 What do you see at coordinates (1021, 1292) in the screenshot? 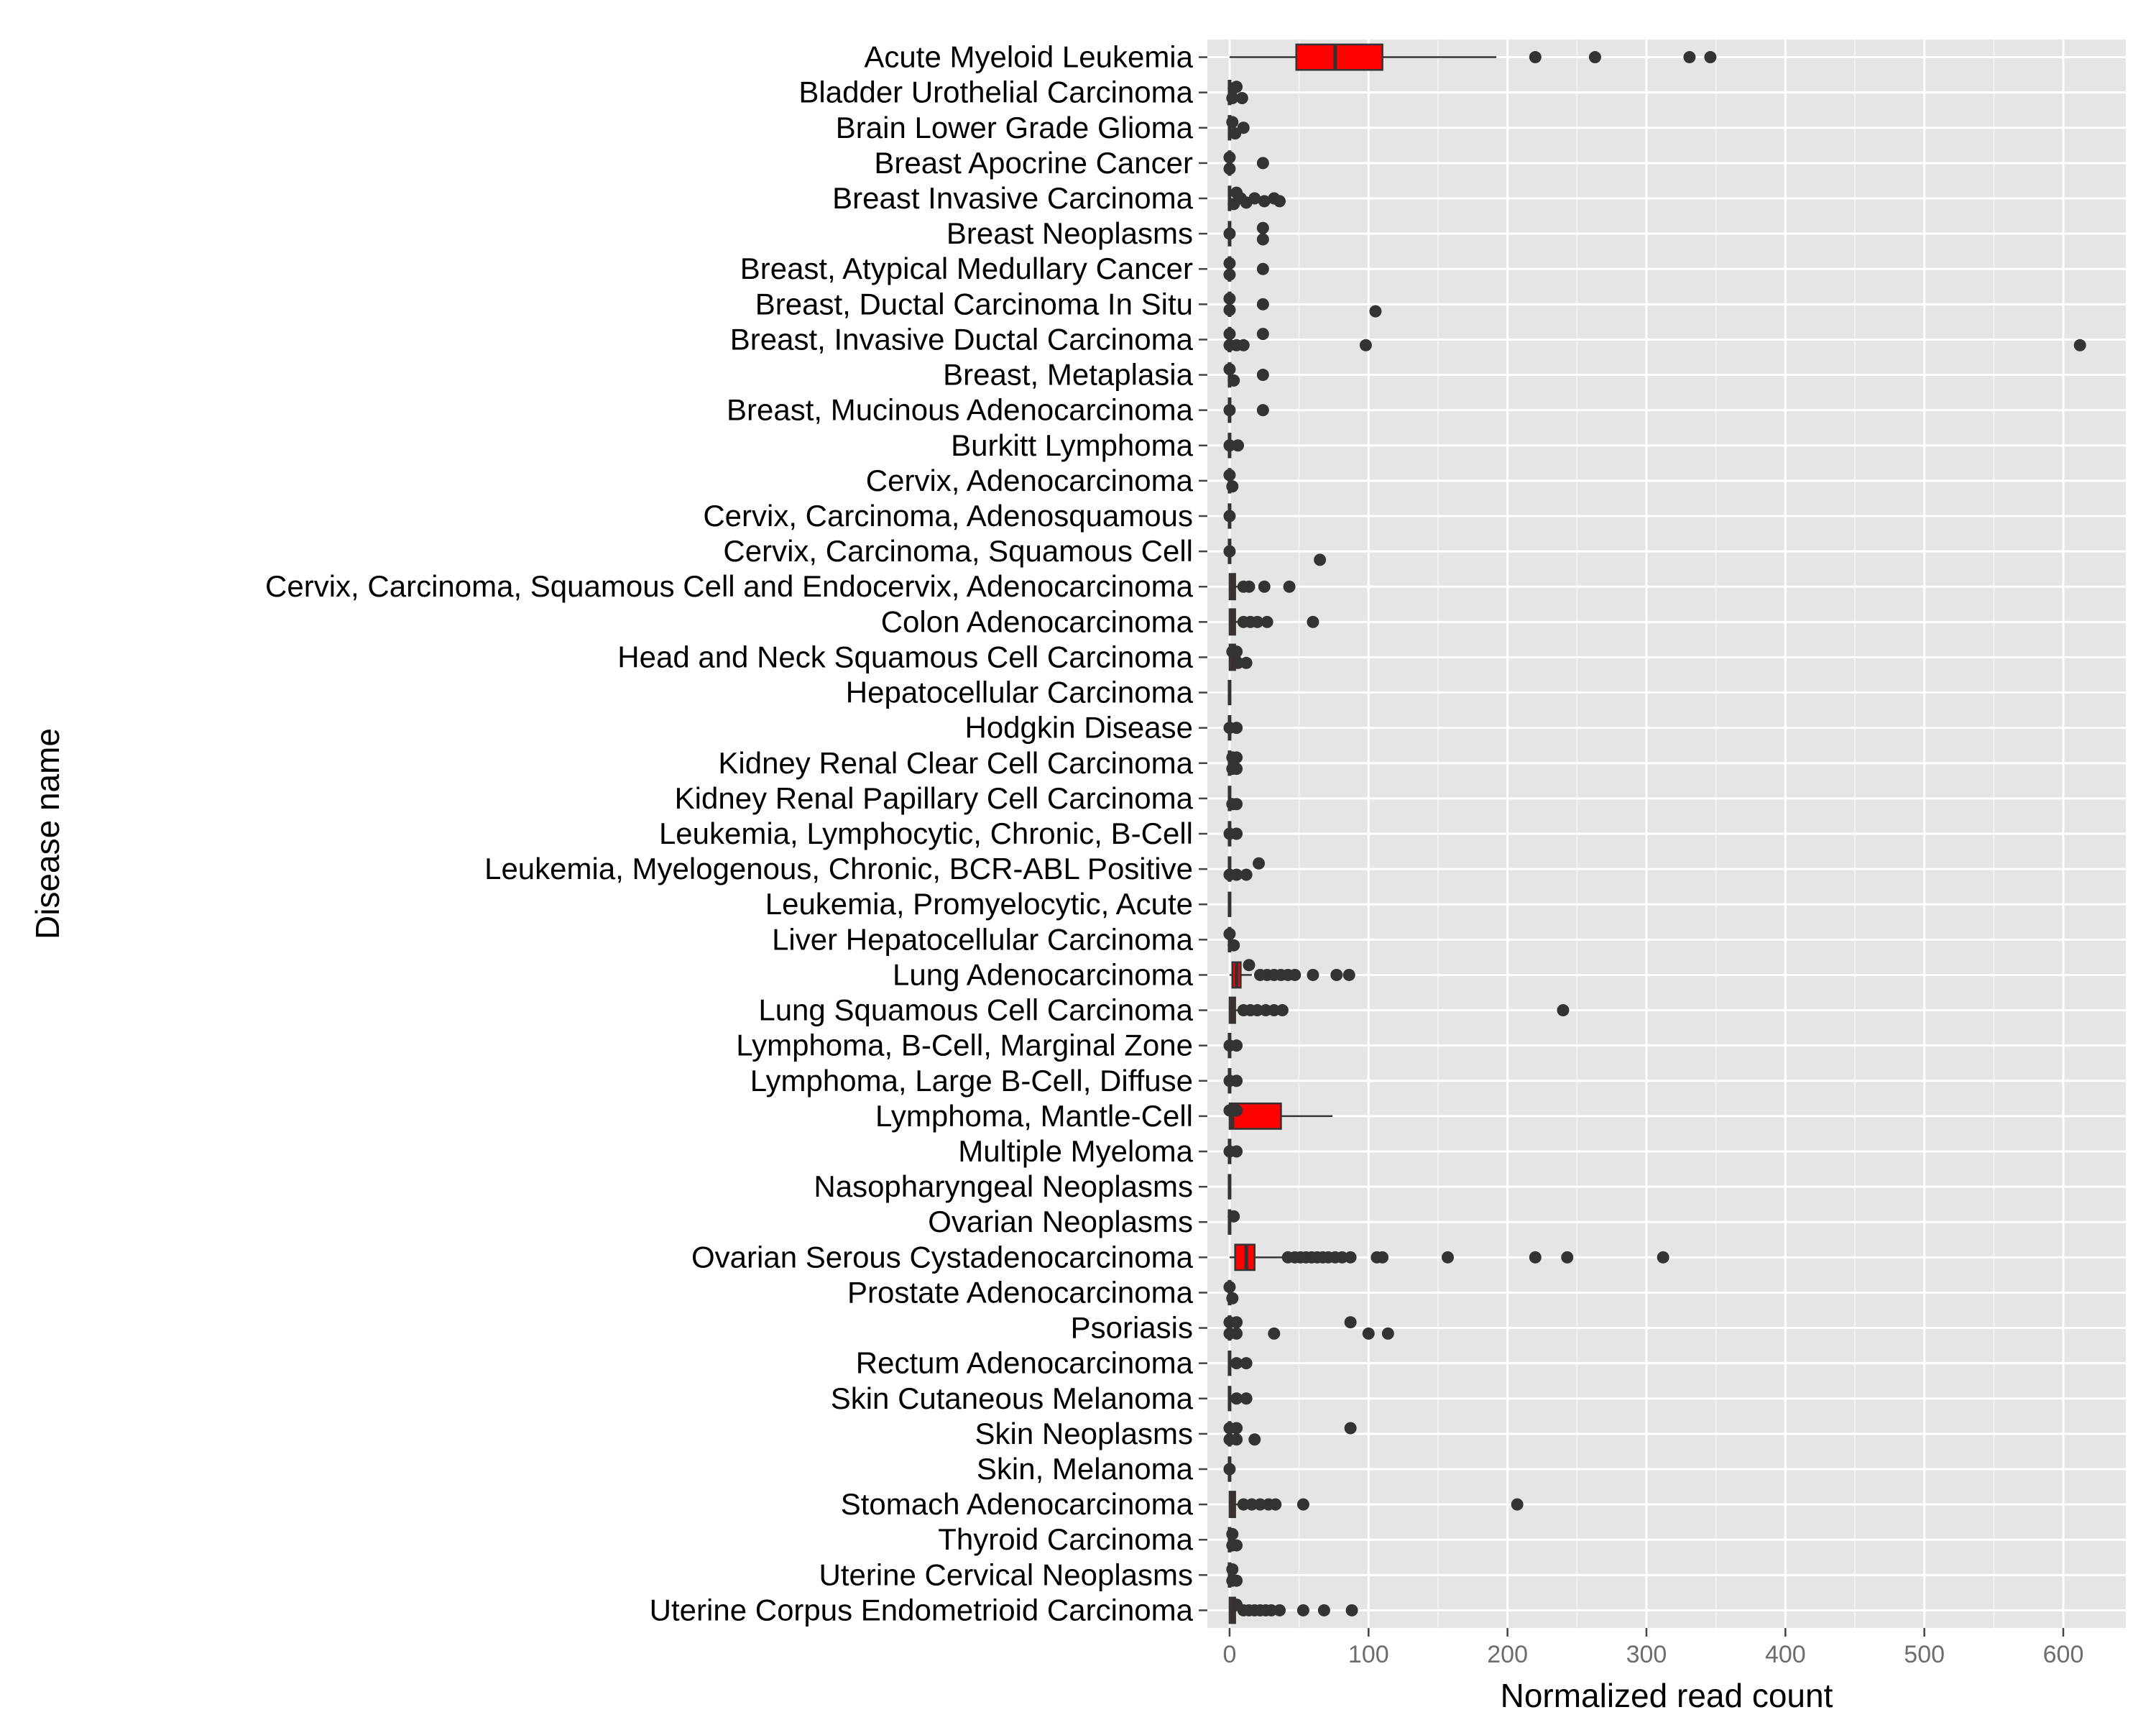
I see `category-label: Prostate Adenocarcinoma` at bounding box center [1021, 1292].